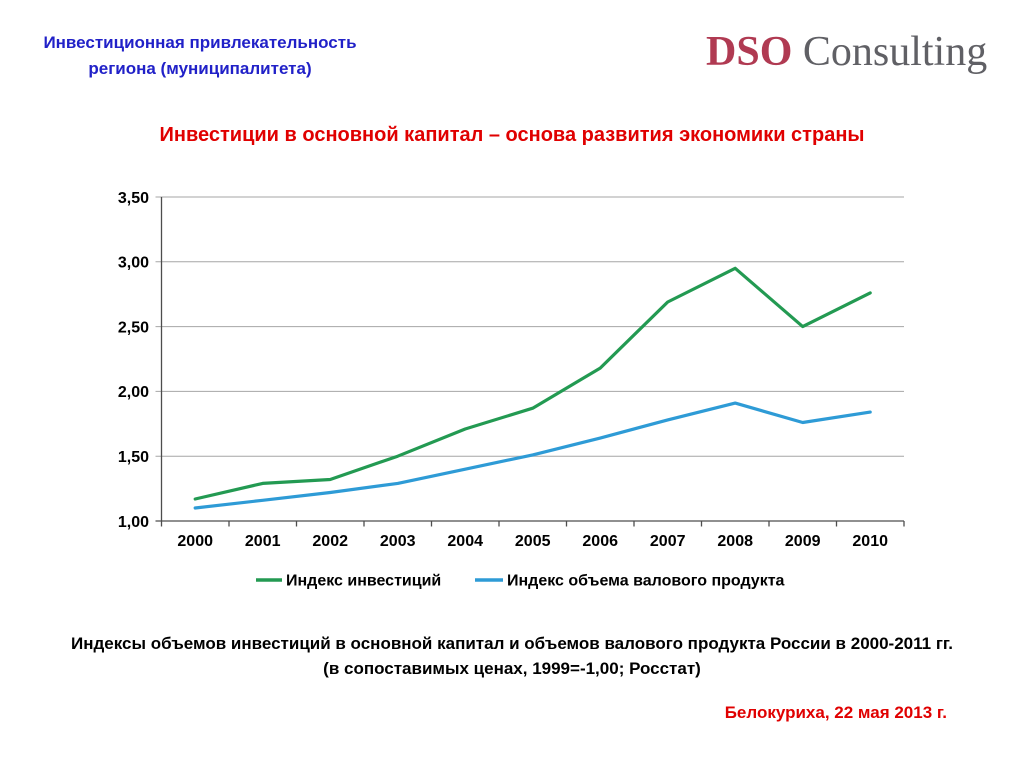 This screenshot has height=768, width=1024. I want to click on svg-text: 1,50, so click(133, 457).